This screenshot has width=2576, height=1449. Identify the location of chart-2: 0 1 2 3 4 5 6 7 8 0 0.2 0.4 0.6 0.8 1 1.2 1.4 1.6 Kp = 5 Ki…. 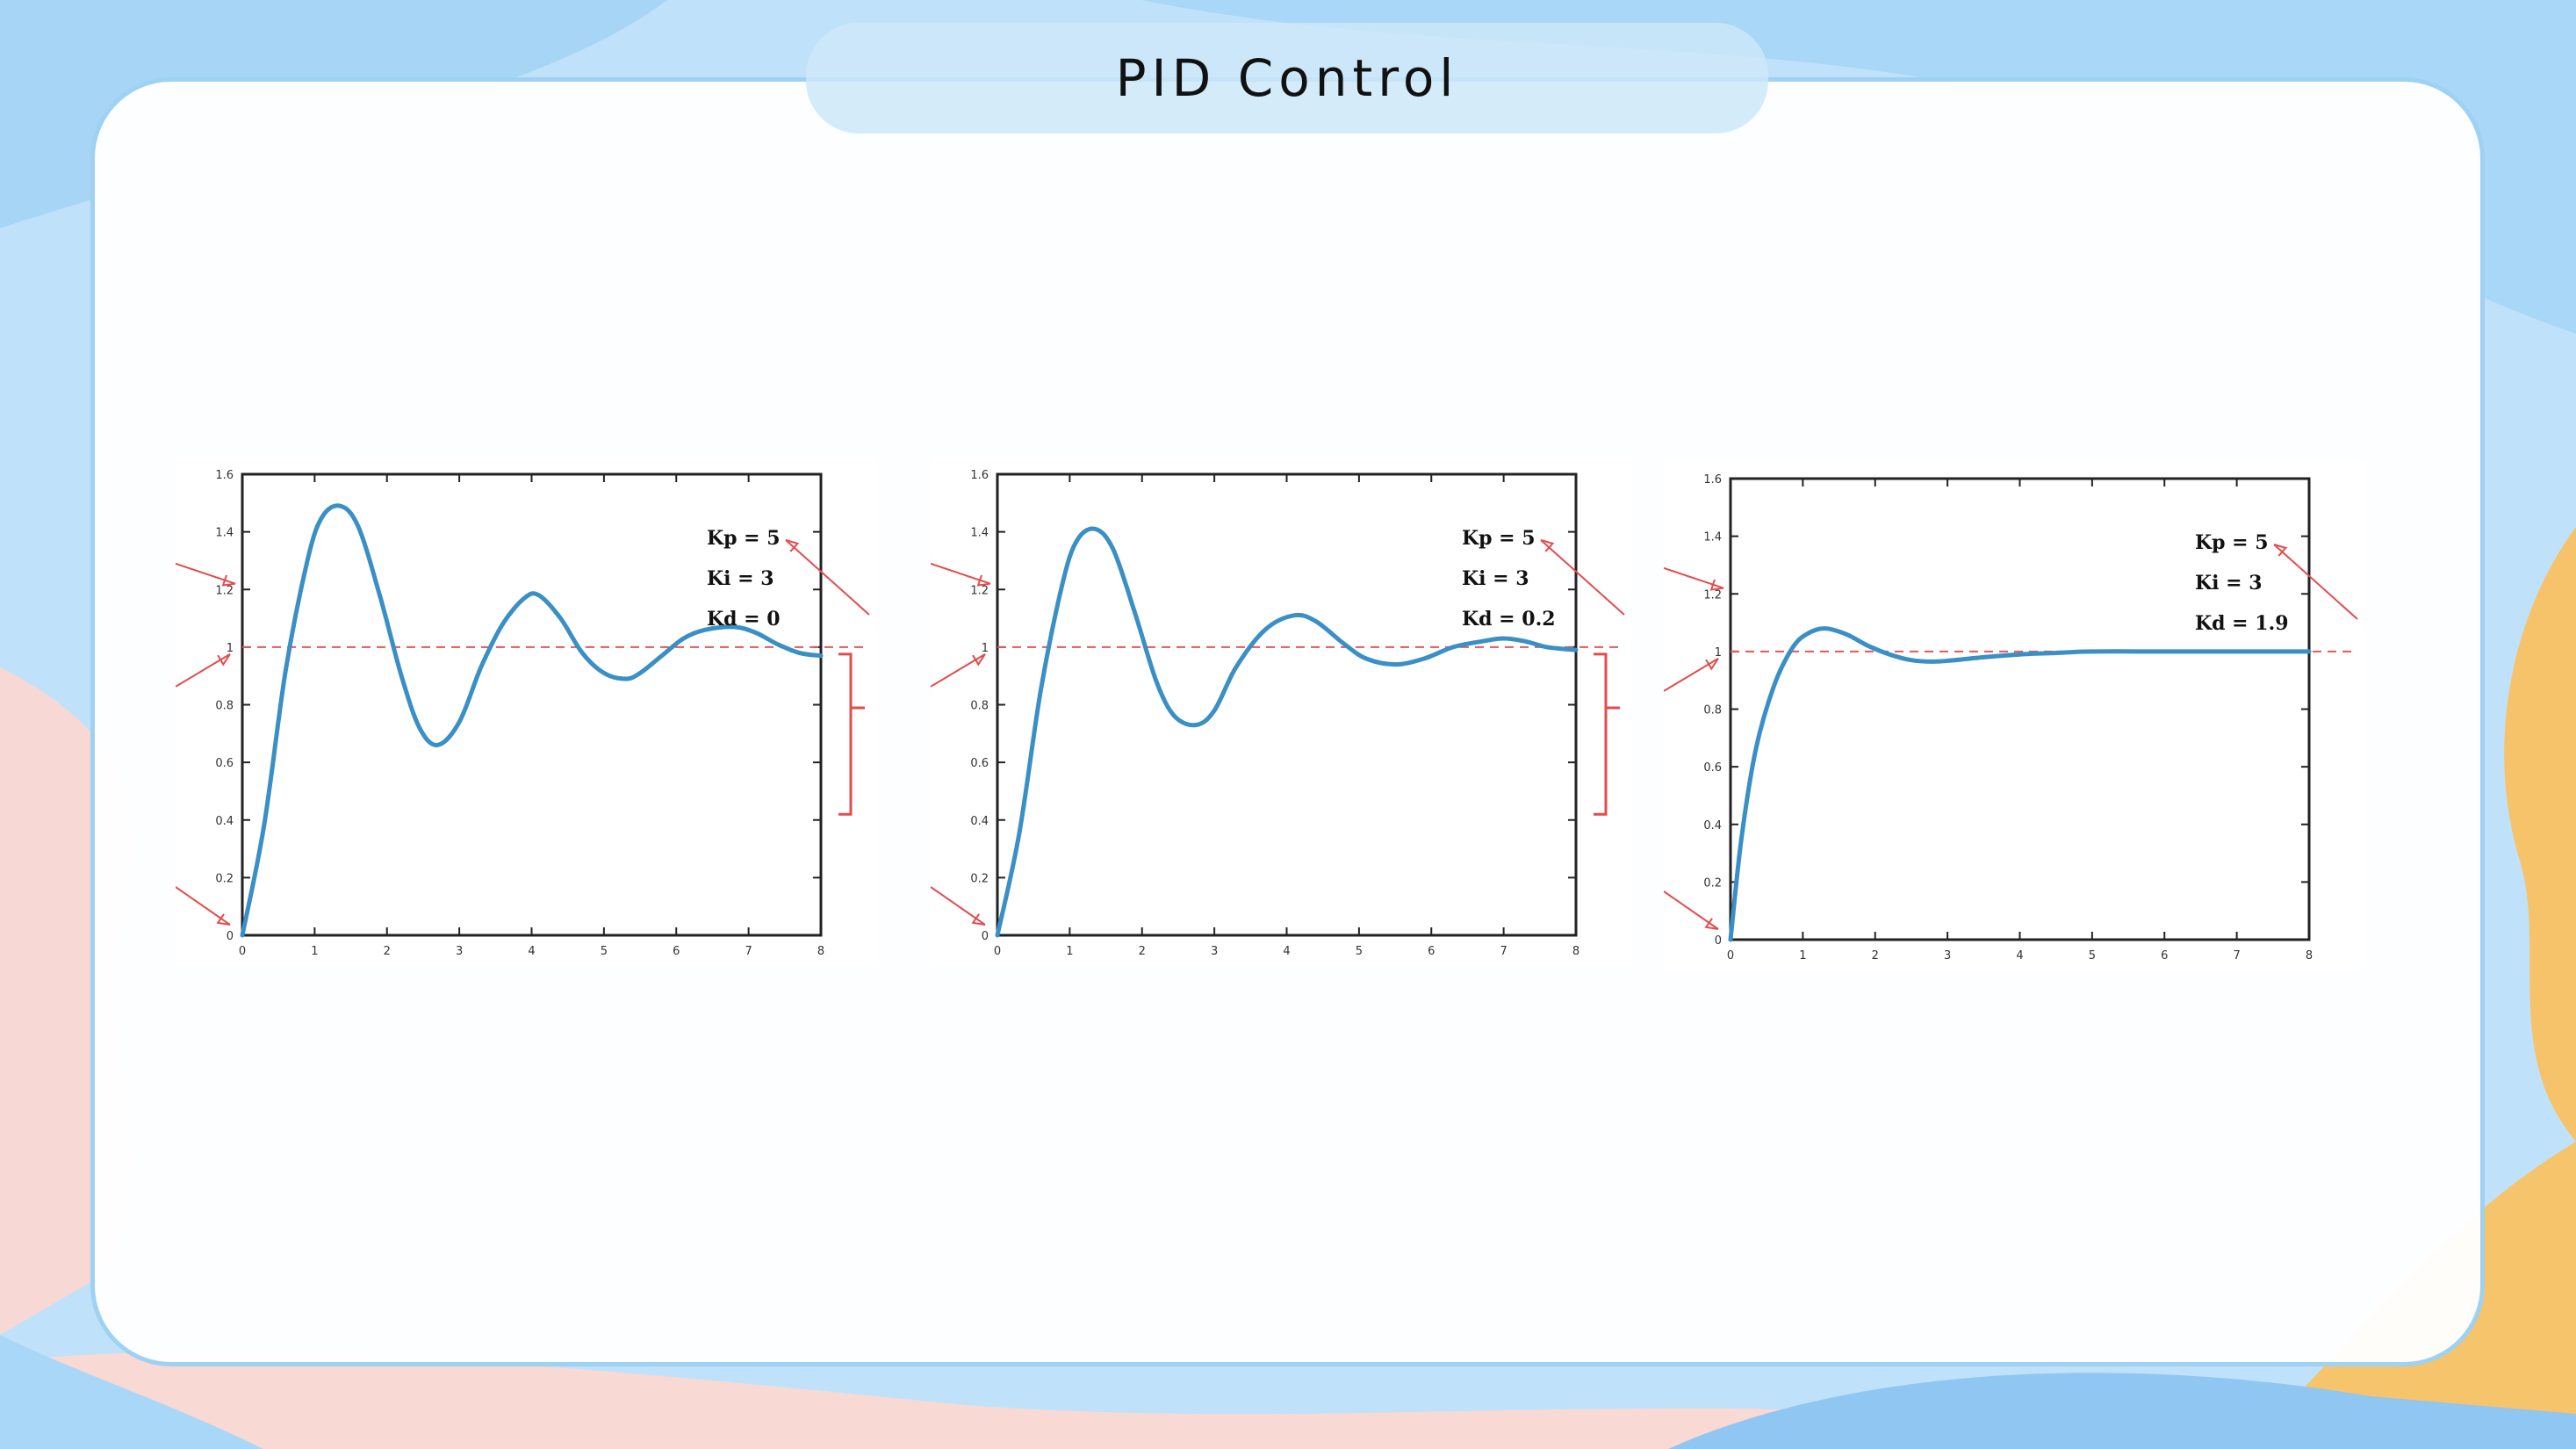
(1278, 714).